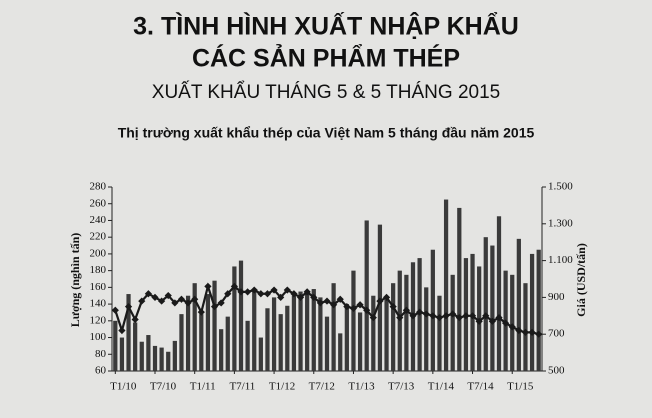 Image resolution: width=652 pixels, height=418 pixels. Describe the element at coordinates (98, 187) in the screenshot. I see `y-tick-label: 280` at that location.